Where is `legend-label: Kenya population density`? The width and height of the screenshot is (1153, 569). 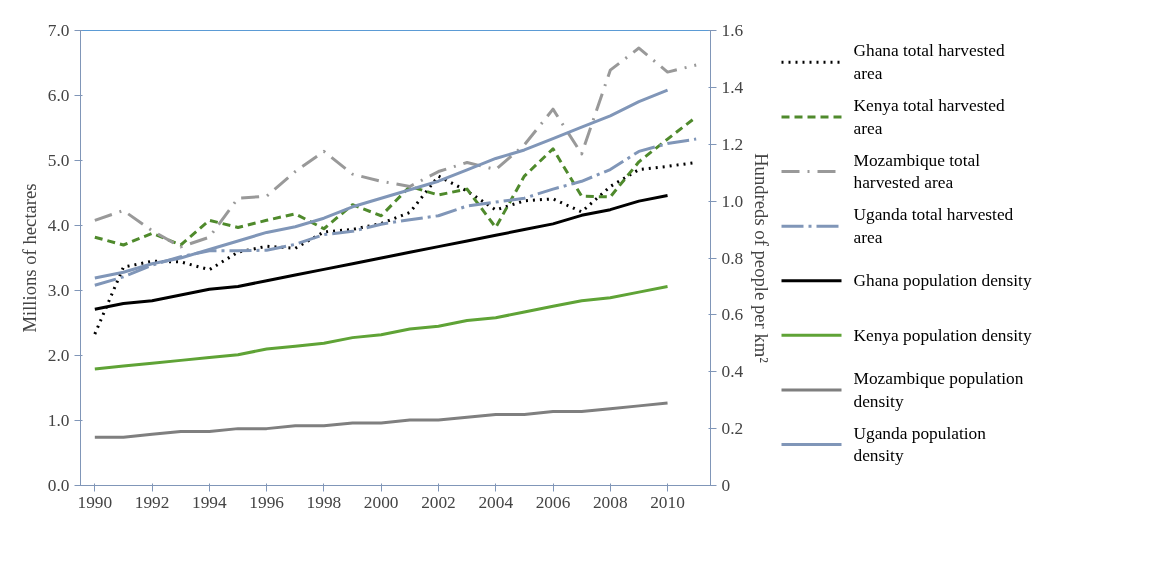
legend-label: Kenya population density is located at coordinates (942, 335).